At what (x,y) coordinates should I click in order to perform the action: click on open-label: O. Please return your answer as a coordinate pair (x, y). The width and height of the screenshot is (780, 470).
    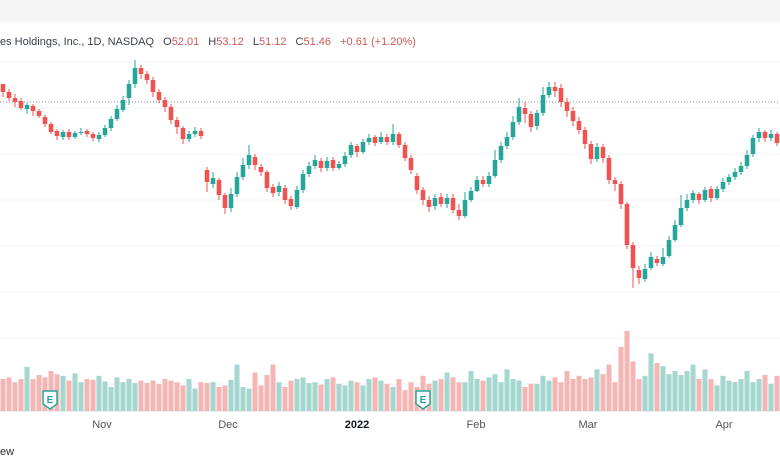
    Looking at the image, I should click on (167, 42).